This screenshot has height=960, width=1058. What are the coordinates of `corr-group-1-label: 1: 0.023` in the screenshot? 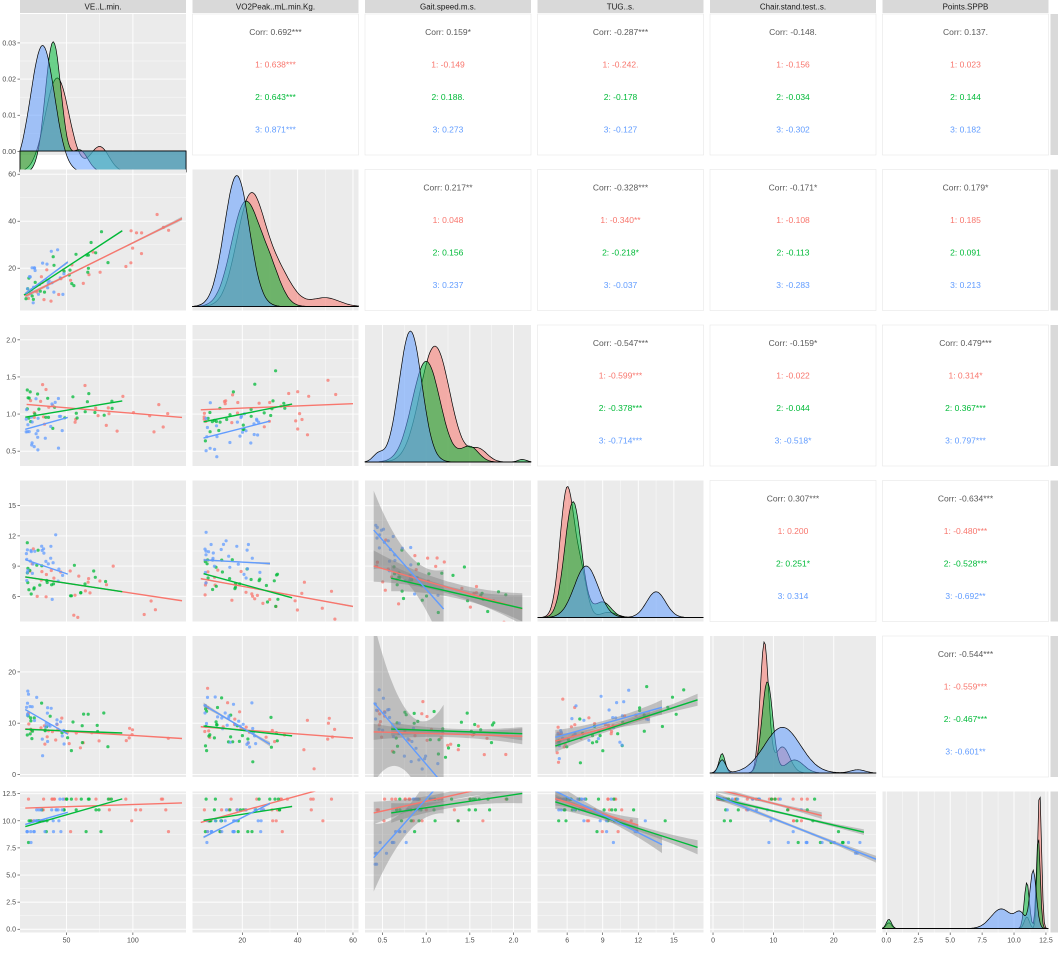 It's located at (965, 65).